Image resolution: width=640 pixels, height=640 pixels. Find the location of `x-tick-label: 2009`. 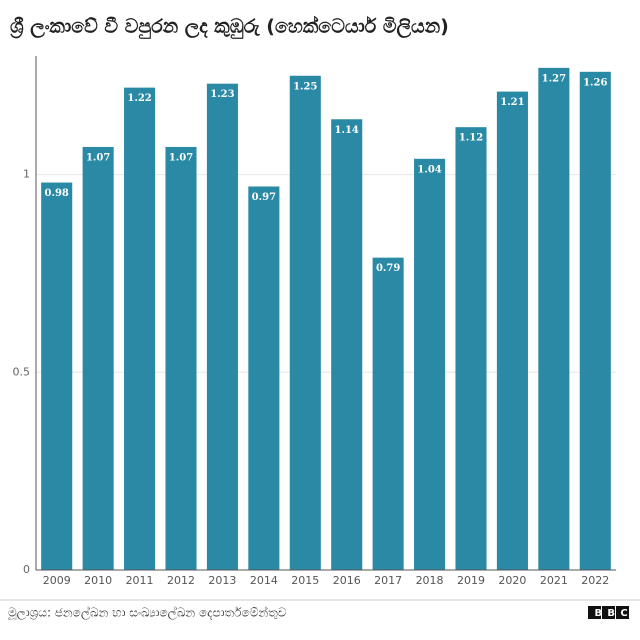

x-tick-label: 2009 is located at coordinates (57, 580).